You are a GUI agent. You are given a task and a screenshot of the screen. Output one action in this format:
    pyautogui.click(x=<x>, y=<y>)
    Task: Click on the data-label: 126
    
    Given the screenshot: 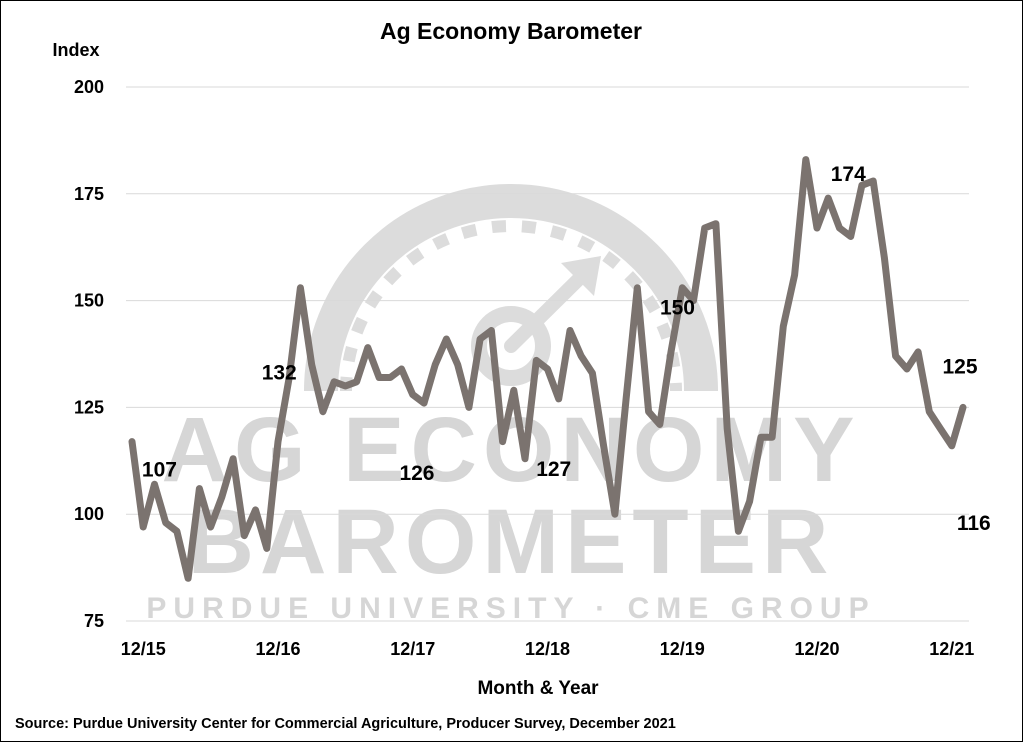 What is the action you would take?
    pyautogui.click(x=416, y=473)
    